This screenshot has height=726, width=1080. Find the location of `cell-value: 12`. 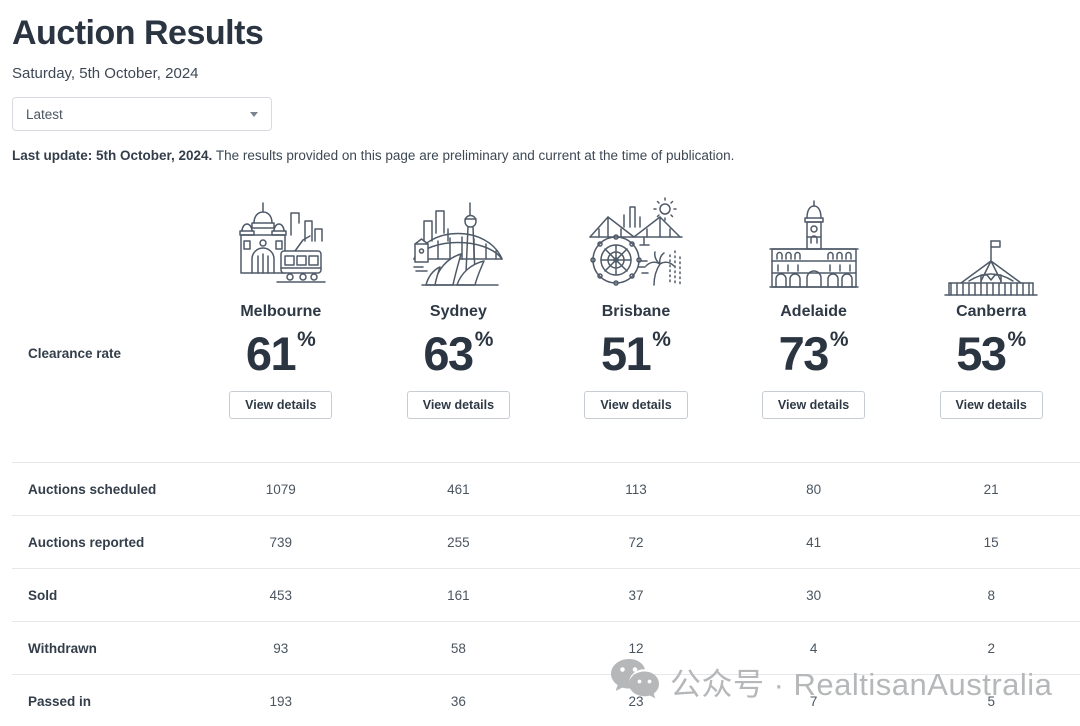

cell-value: 12 is located at coordinates (636, 648).